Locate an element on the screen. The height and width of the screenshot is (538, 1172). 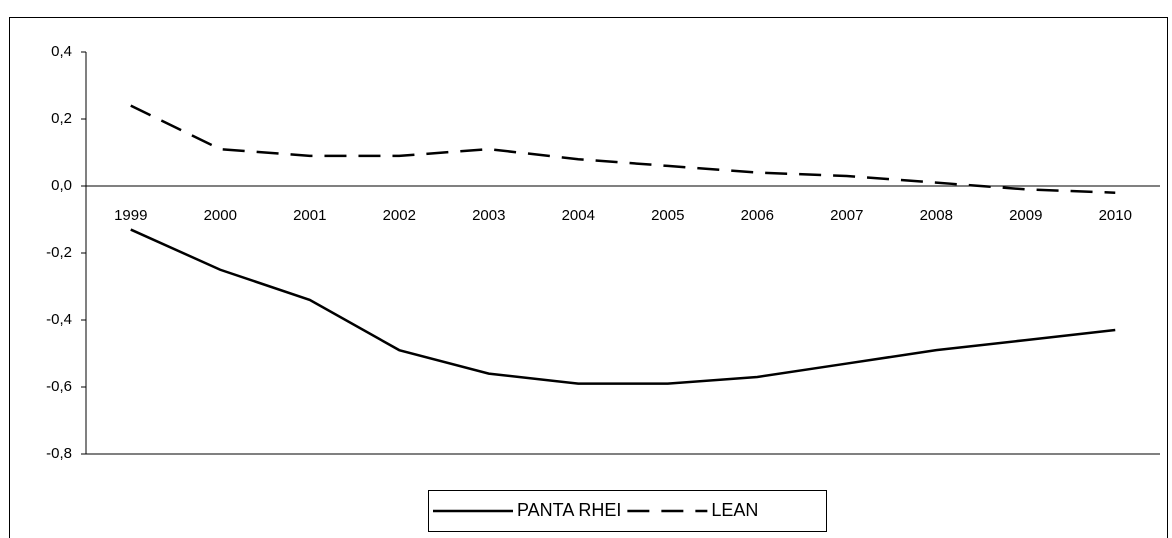
x-tick-label: 2000 is located at coordinates (220, 215).